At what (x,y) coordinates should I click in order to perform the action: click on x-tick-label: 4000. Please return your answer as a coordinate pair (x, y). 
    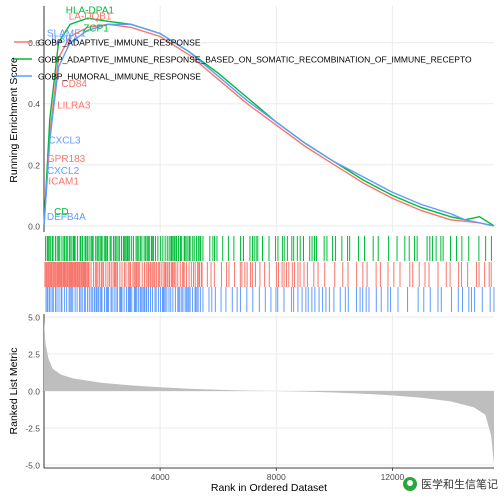
    Looking at the image, I should click on (160, 477).